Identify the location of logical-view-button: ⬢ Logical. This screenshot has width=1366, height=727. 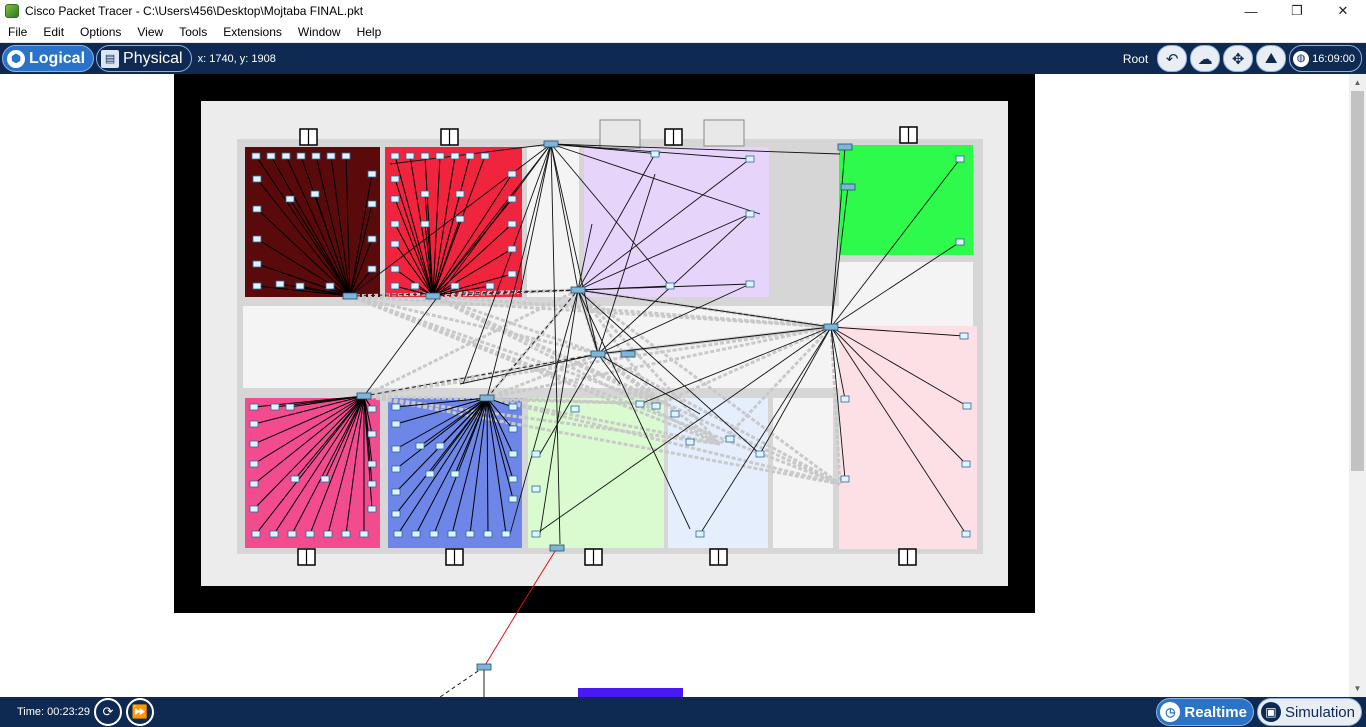
(48, 58).